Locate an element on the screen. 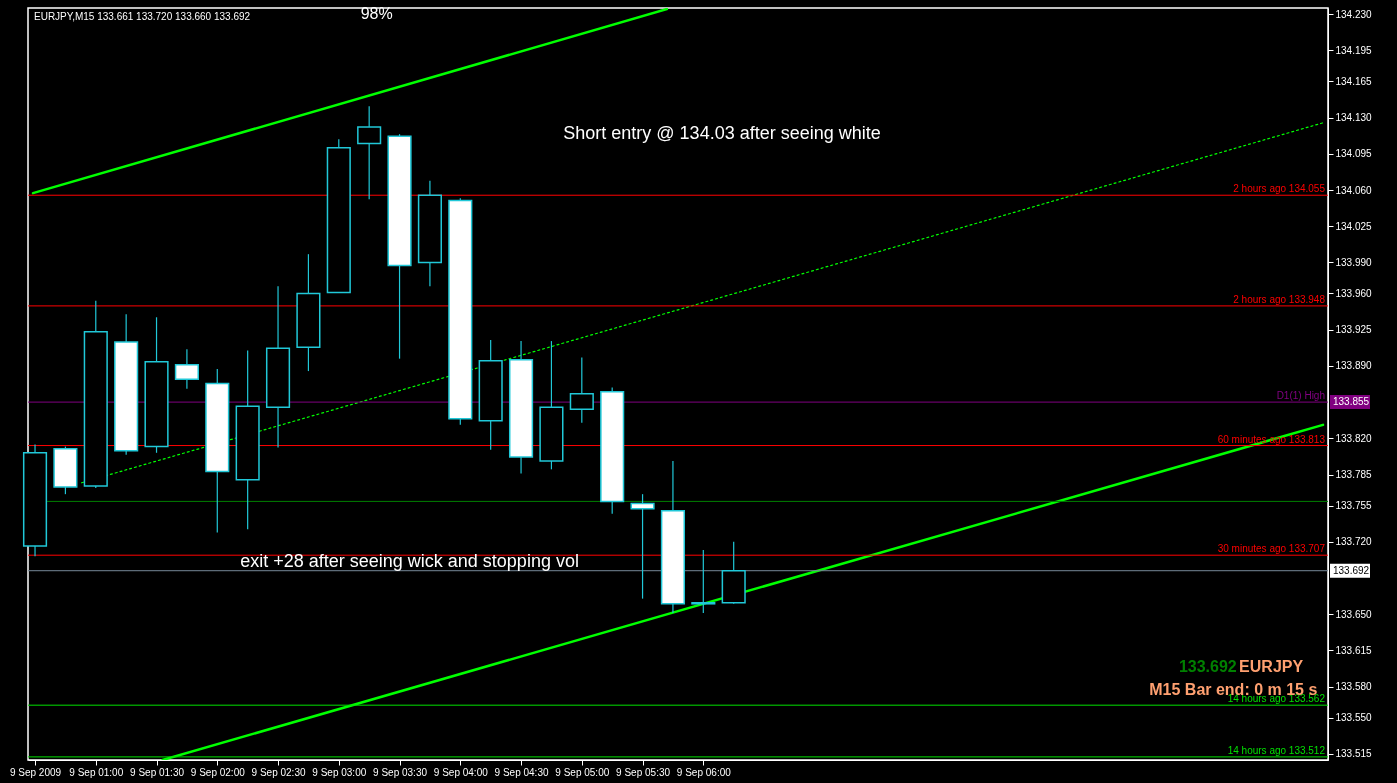  text: 133.855 is located at coordinates (1351, 402).